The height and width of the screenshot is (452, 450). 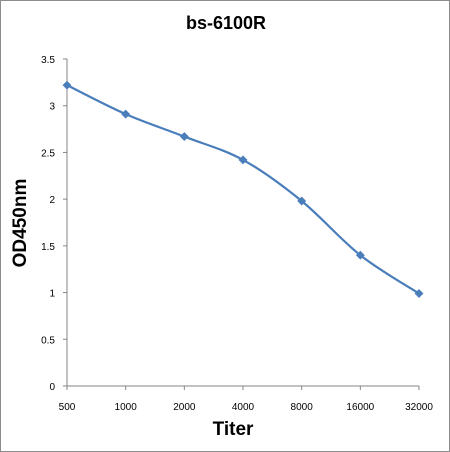 What do you see at coordinates (52, 294) in the screenshot?
I see `y-tick-label: 1` at bounding box center [52, 294].